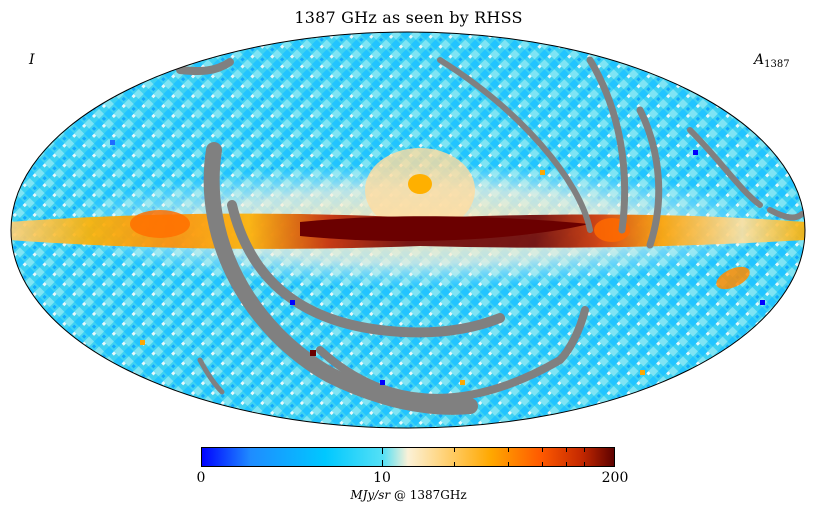 The height and width of the screenshot is (514, 817). I want to click on colorbar, so click(408, 457).